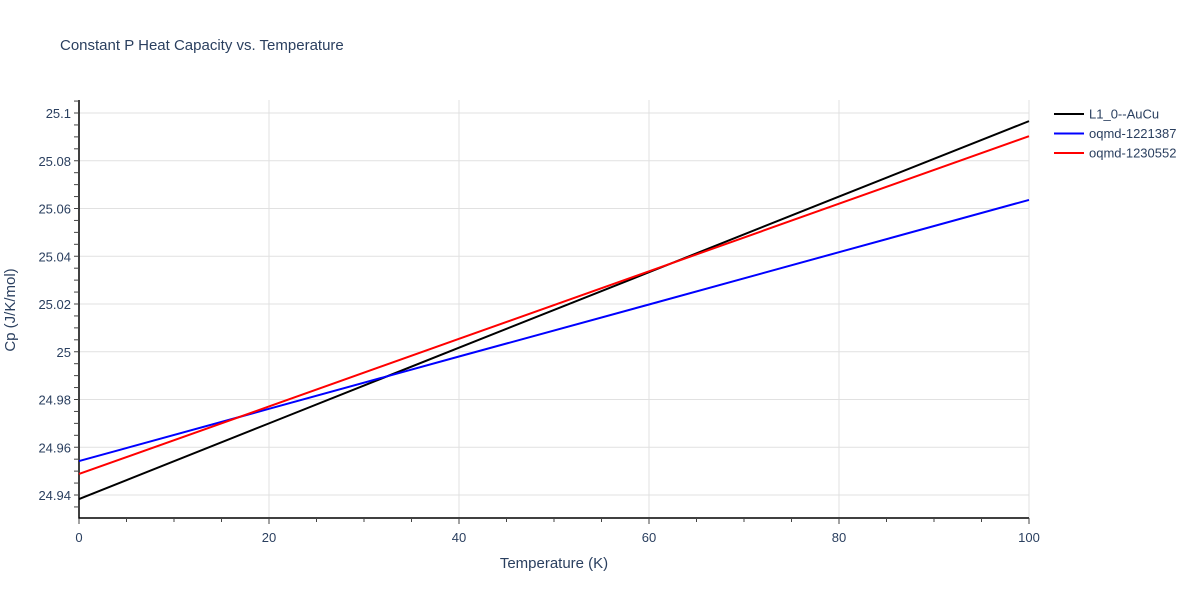  What do you see at coordinates (649, 537) in the screenshot?
I see `x-tick-label: 60` at bounding box center [649, 537].